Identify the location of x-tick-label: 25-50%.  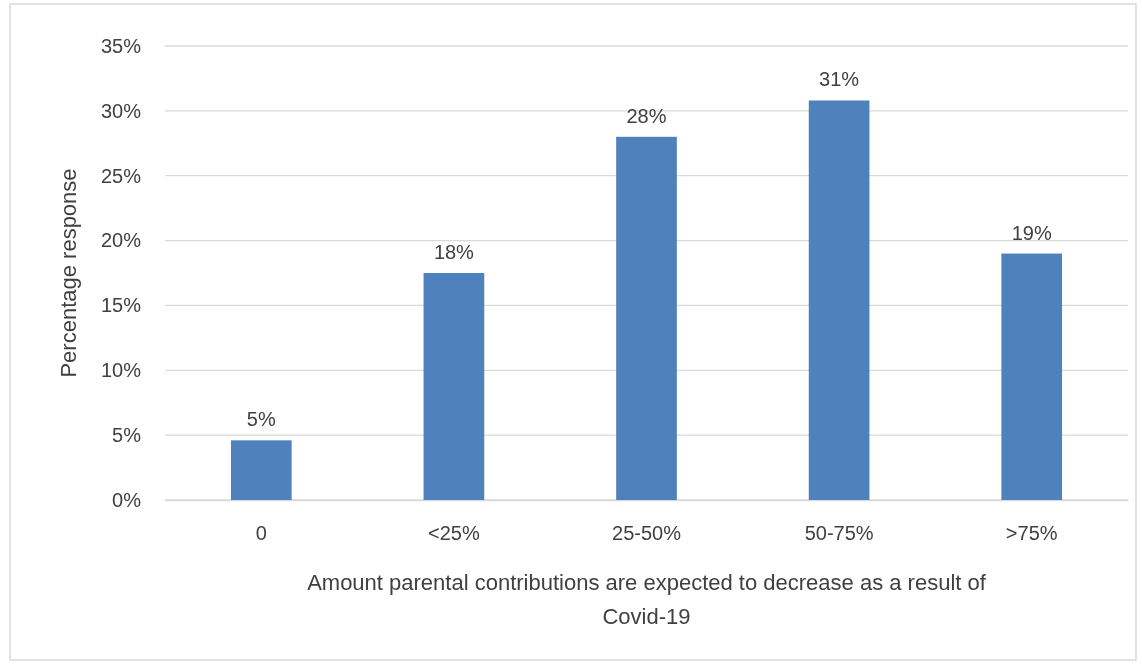
(647, 533).